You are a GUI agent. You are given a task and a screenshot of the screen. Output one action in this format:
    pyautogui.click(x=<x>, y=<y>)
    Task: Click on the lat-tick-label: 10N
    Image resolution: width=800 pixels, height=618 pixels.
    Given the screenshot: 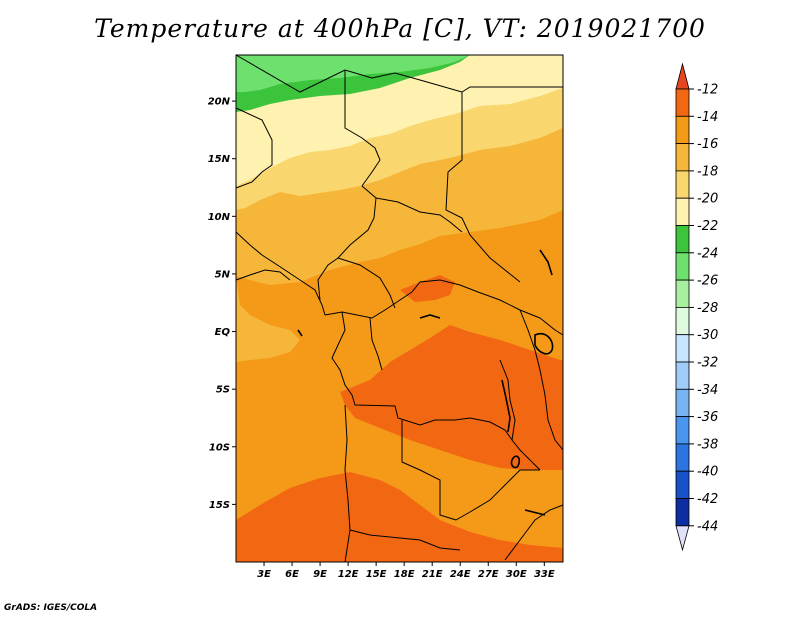 What is the action you would take?
    pyautogui.click(x=219, y=217)
    